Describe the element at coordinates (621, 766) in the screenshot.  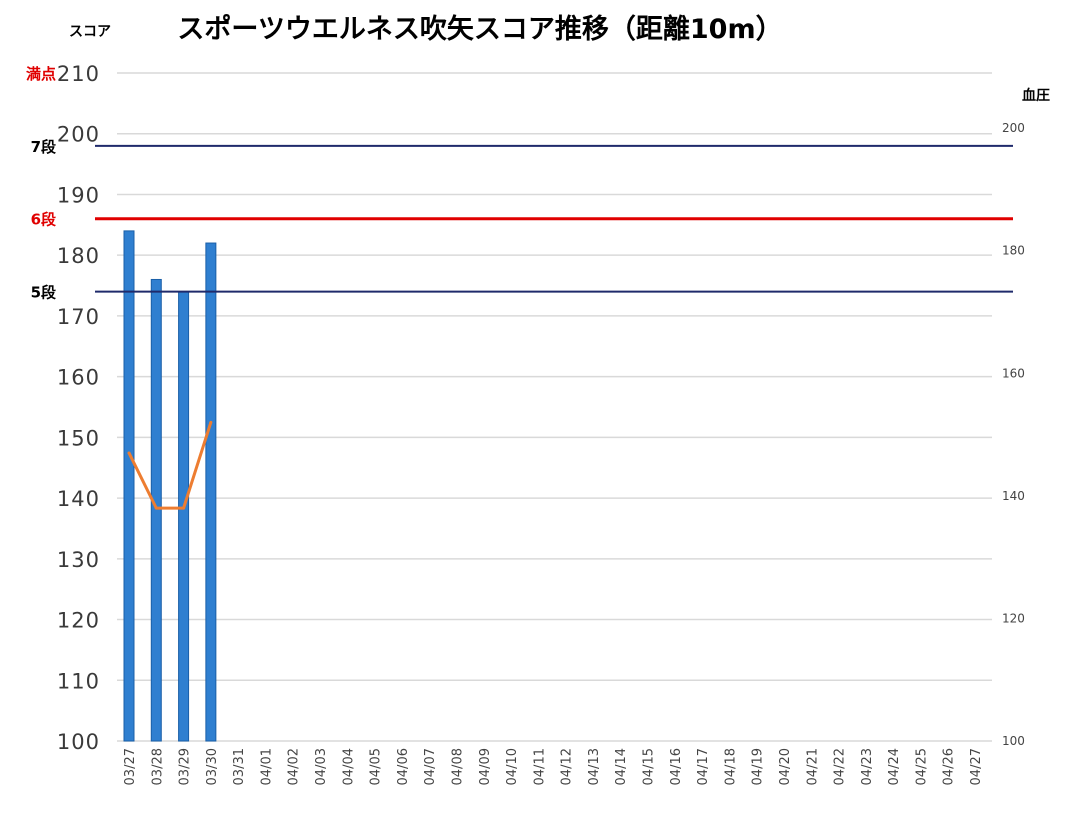
I see `x-tick-label: 04/14` at that location.